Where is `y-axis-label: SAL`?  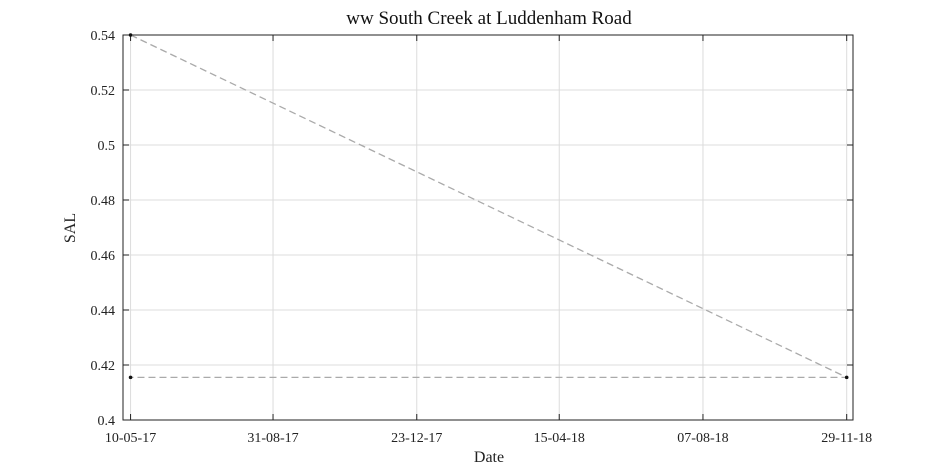 y-axis-label: SAL is located at coordinates (70, 228).